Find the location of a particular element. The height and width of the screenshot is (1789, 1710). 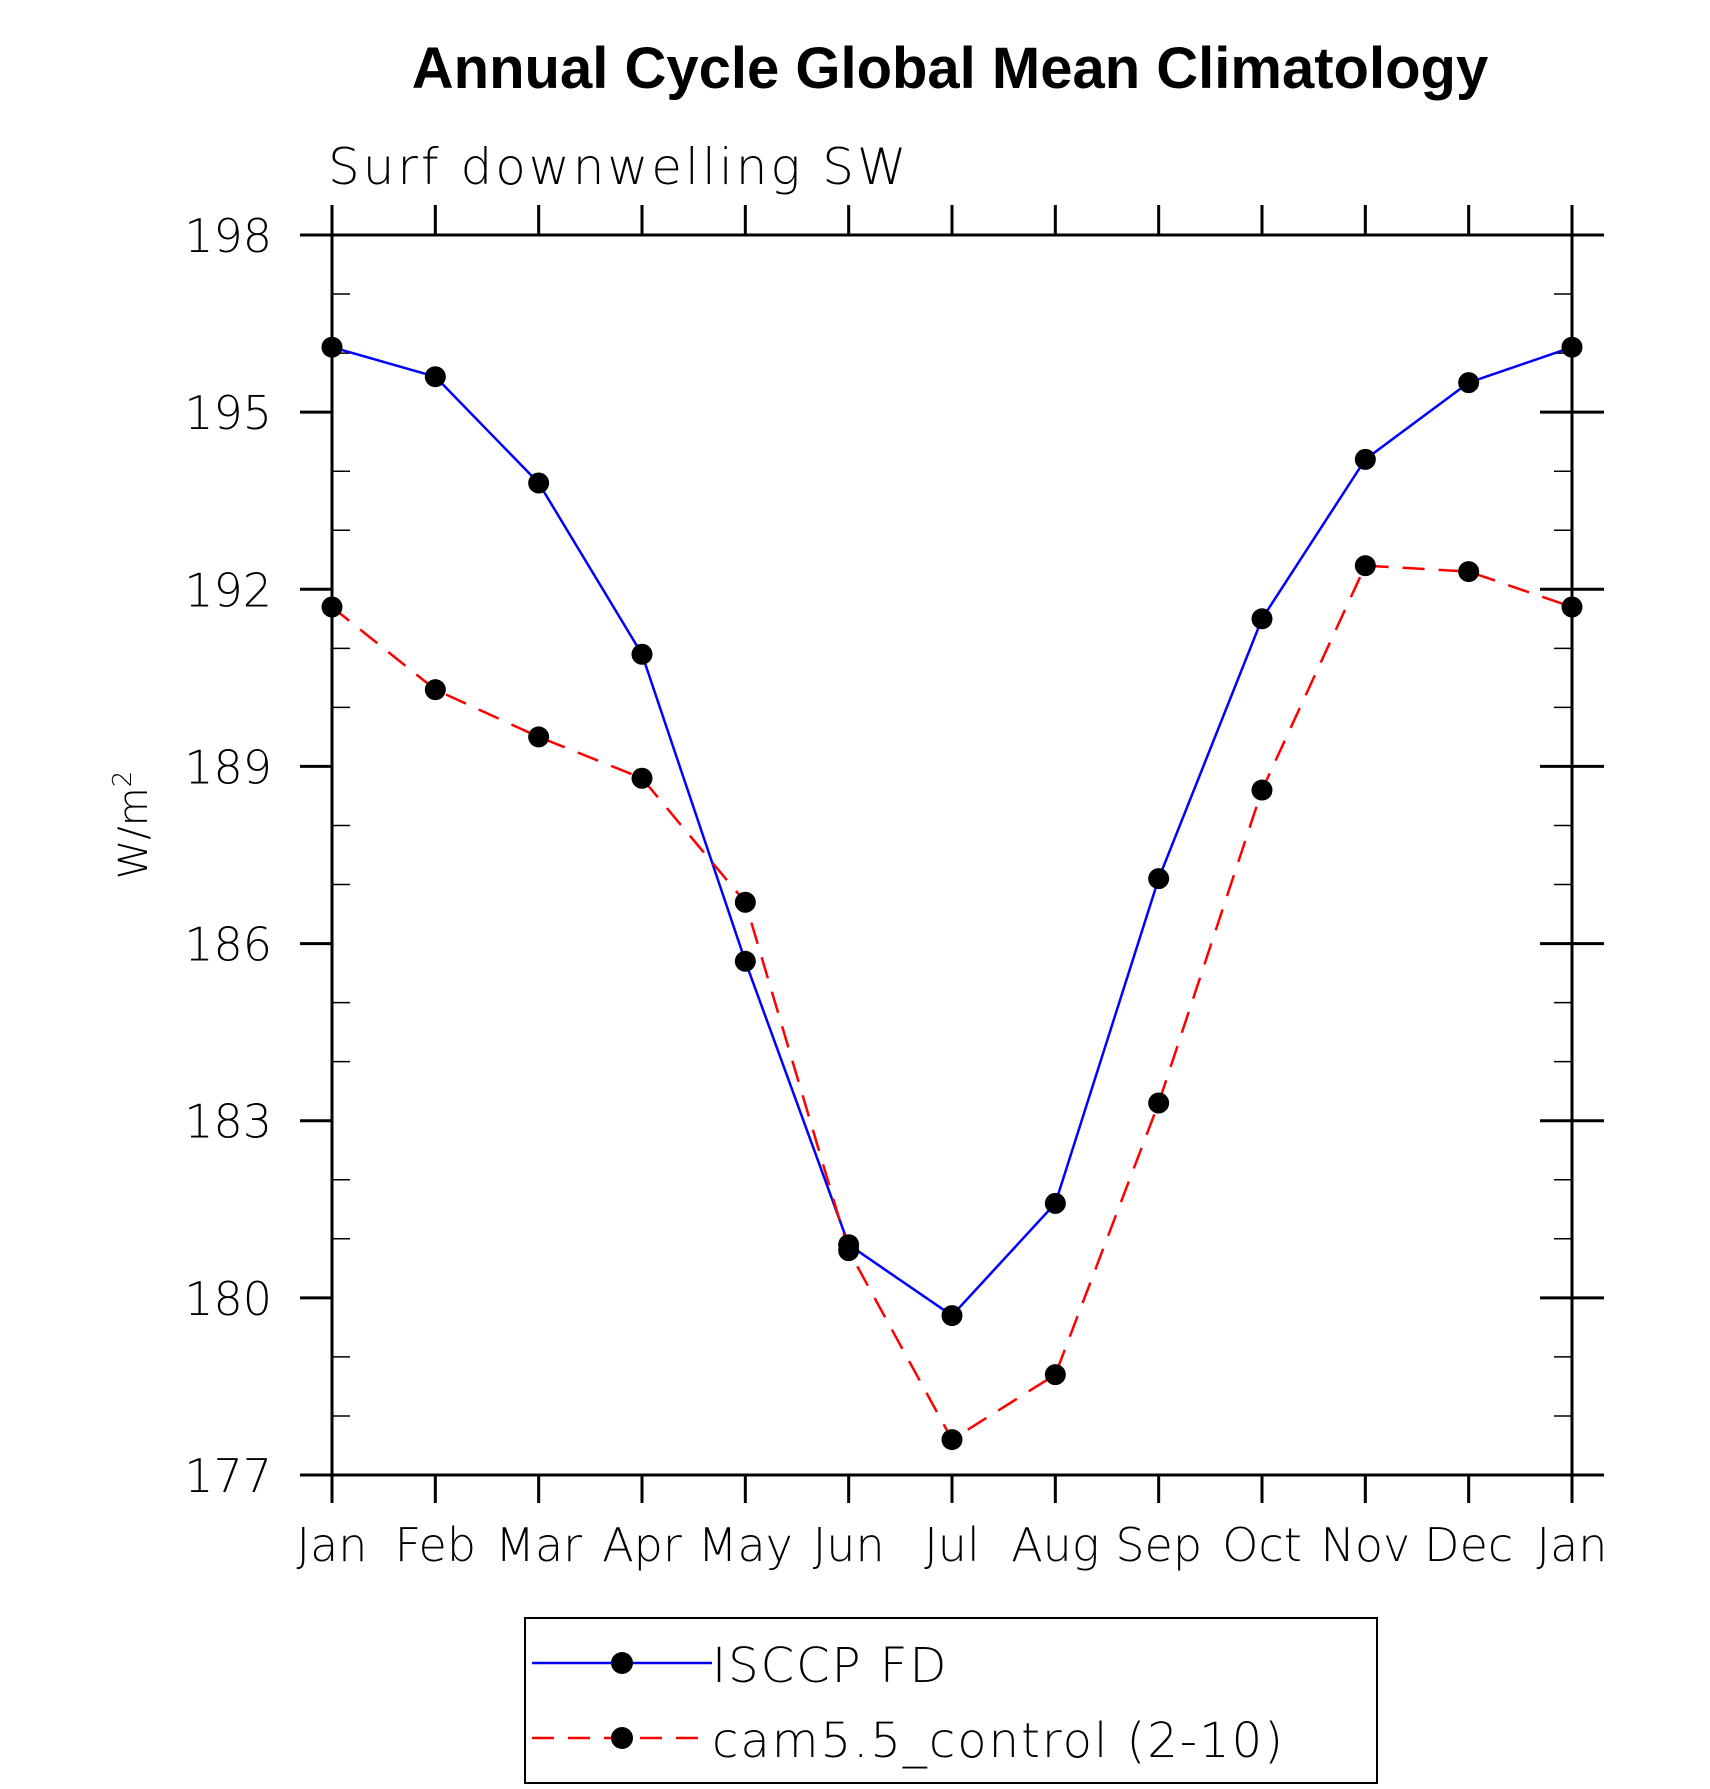

y-tick-label: 198 is located at coordinates (228, 236).